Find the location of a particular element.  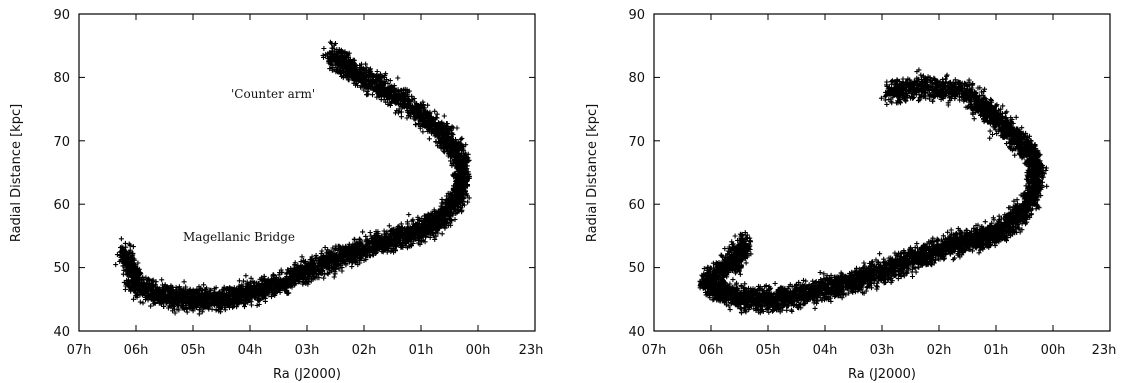

annotation-magellanic-bridge: Magellanic Bridge is located at coordinates (239, 237).